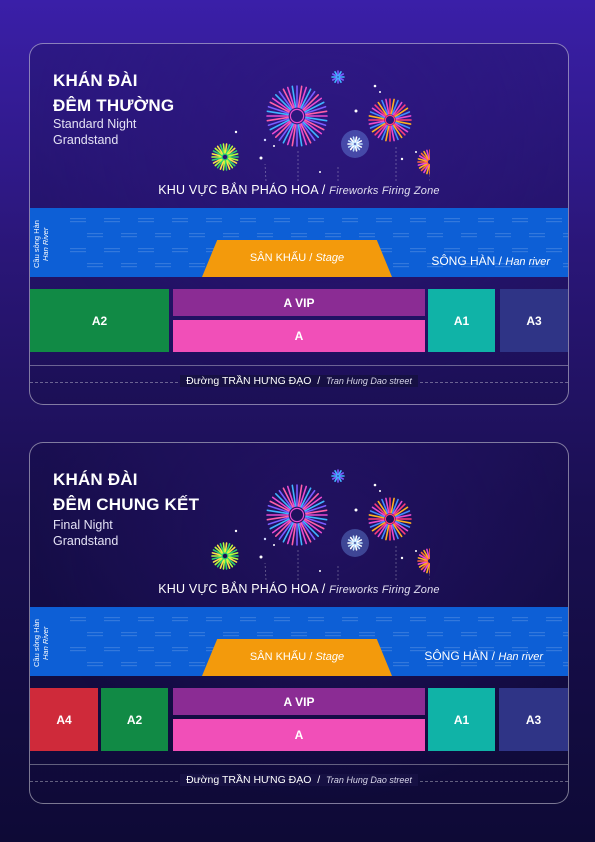 The width and height of the screenshot is (595, 842). Describe the element at coordinates (83, 525) in the screenshot. I see `subtitle-line-1: Final Night` at that location.